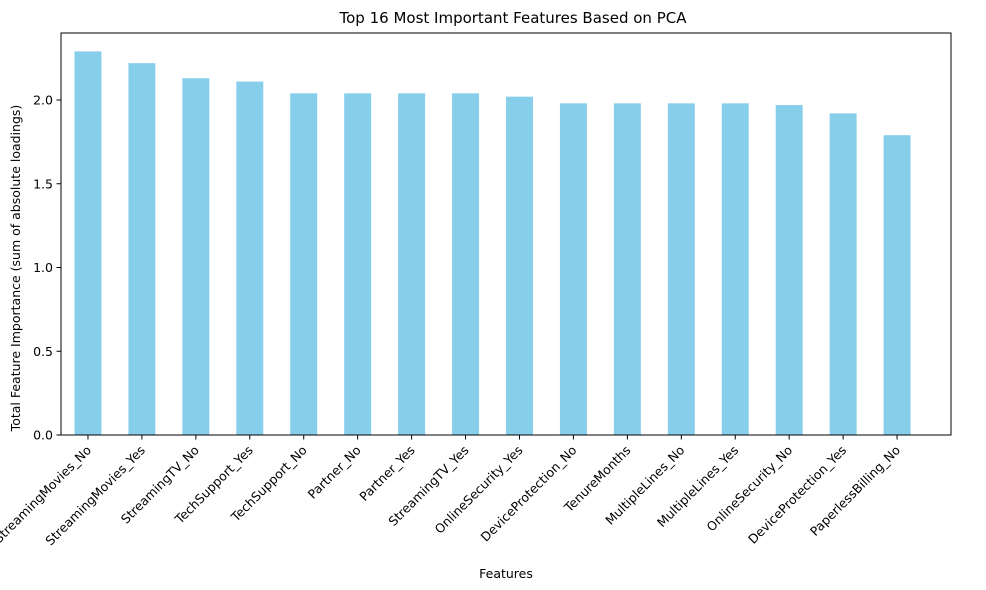 This screenshot has width=986, height=590. Describe the element at coordinates (334, 472) in the screenshot. I see `x-tick-label: Partner_No` at that location.